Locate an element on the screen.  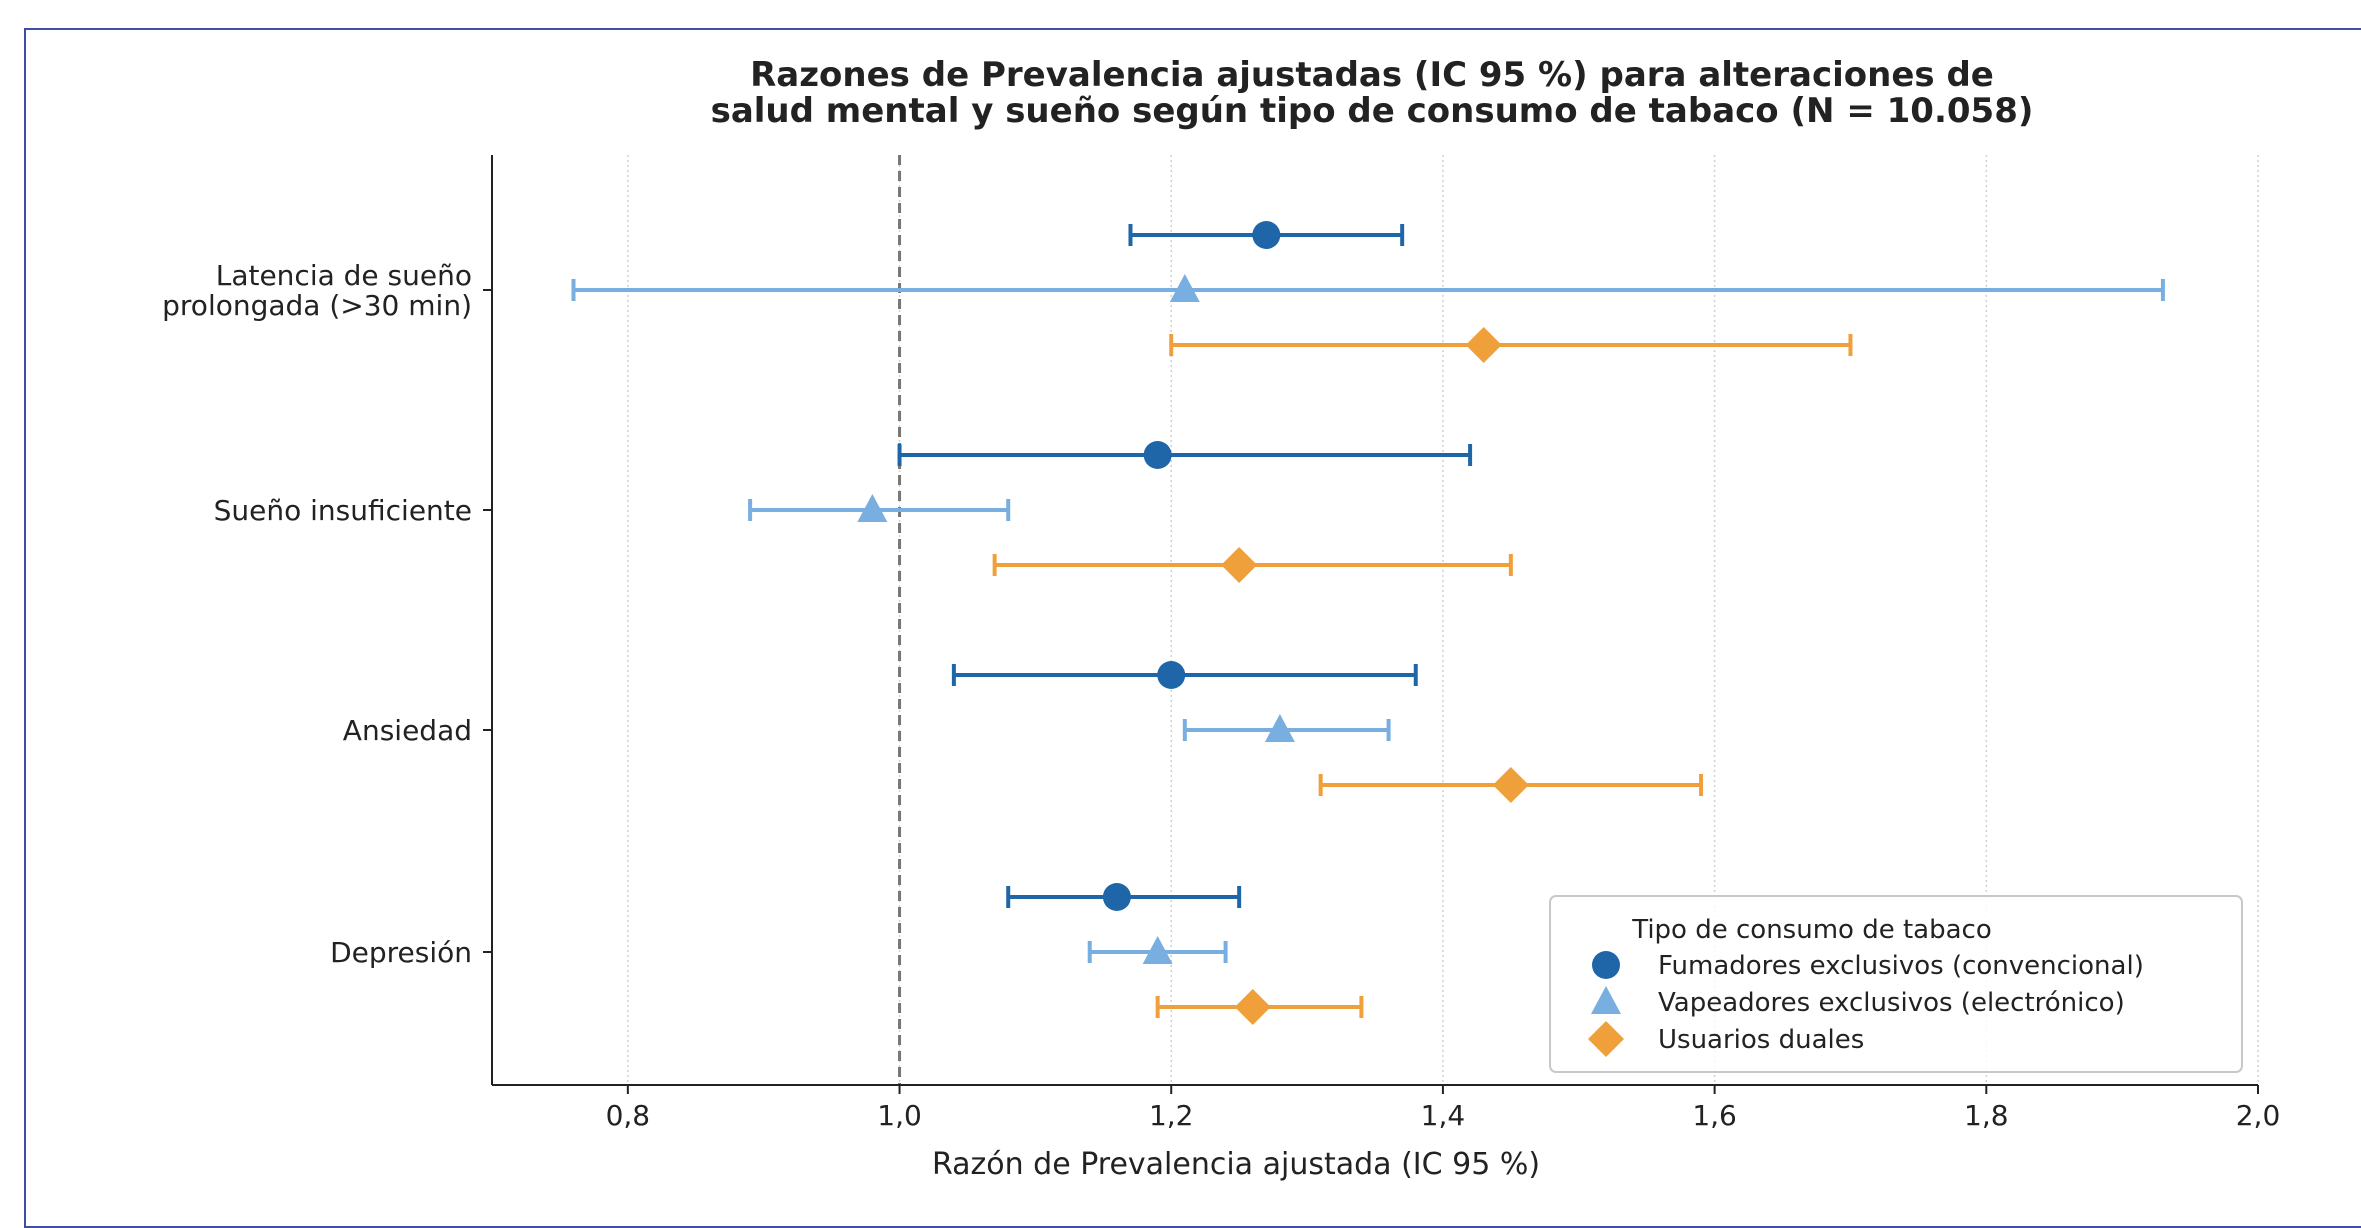
x-tick-label: 0,8 is located at coordinates (628, 1115).